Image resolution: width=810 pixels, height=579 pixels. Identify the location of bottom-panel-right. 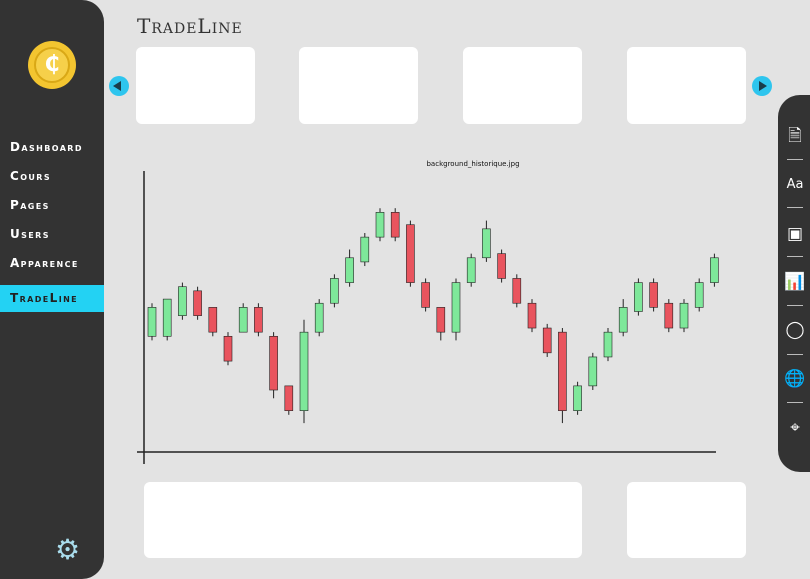
(686, 520).